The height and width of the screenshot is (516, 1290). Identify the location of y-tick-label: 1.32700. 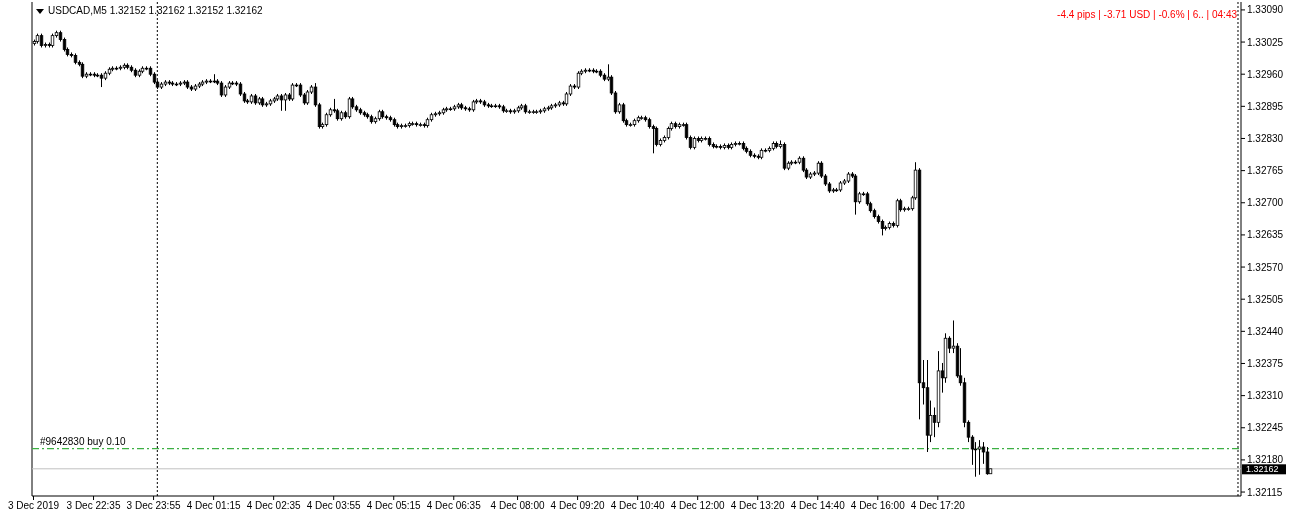
(1265, 203).